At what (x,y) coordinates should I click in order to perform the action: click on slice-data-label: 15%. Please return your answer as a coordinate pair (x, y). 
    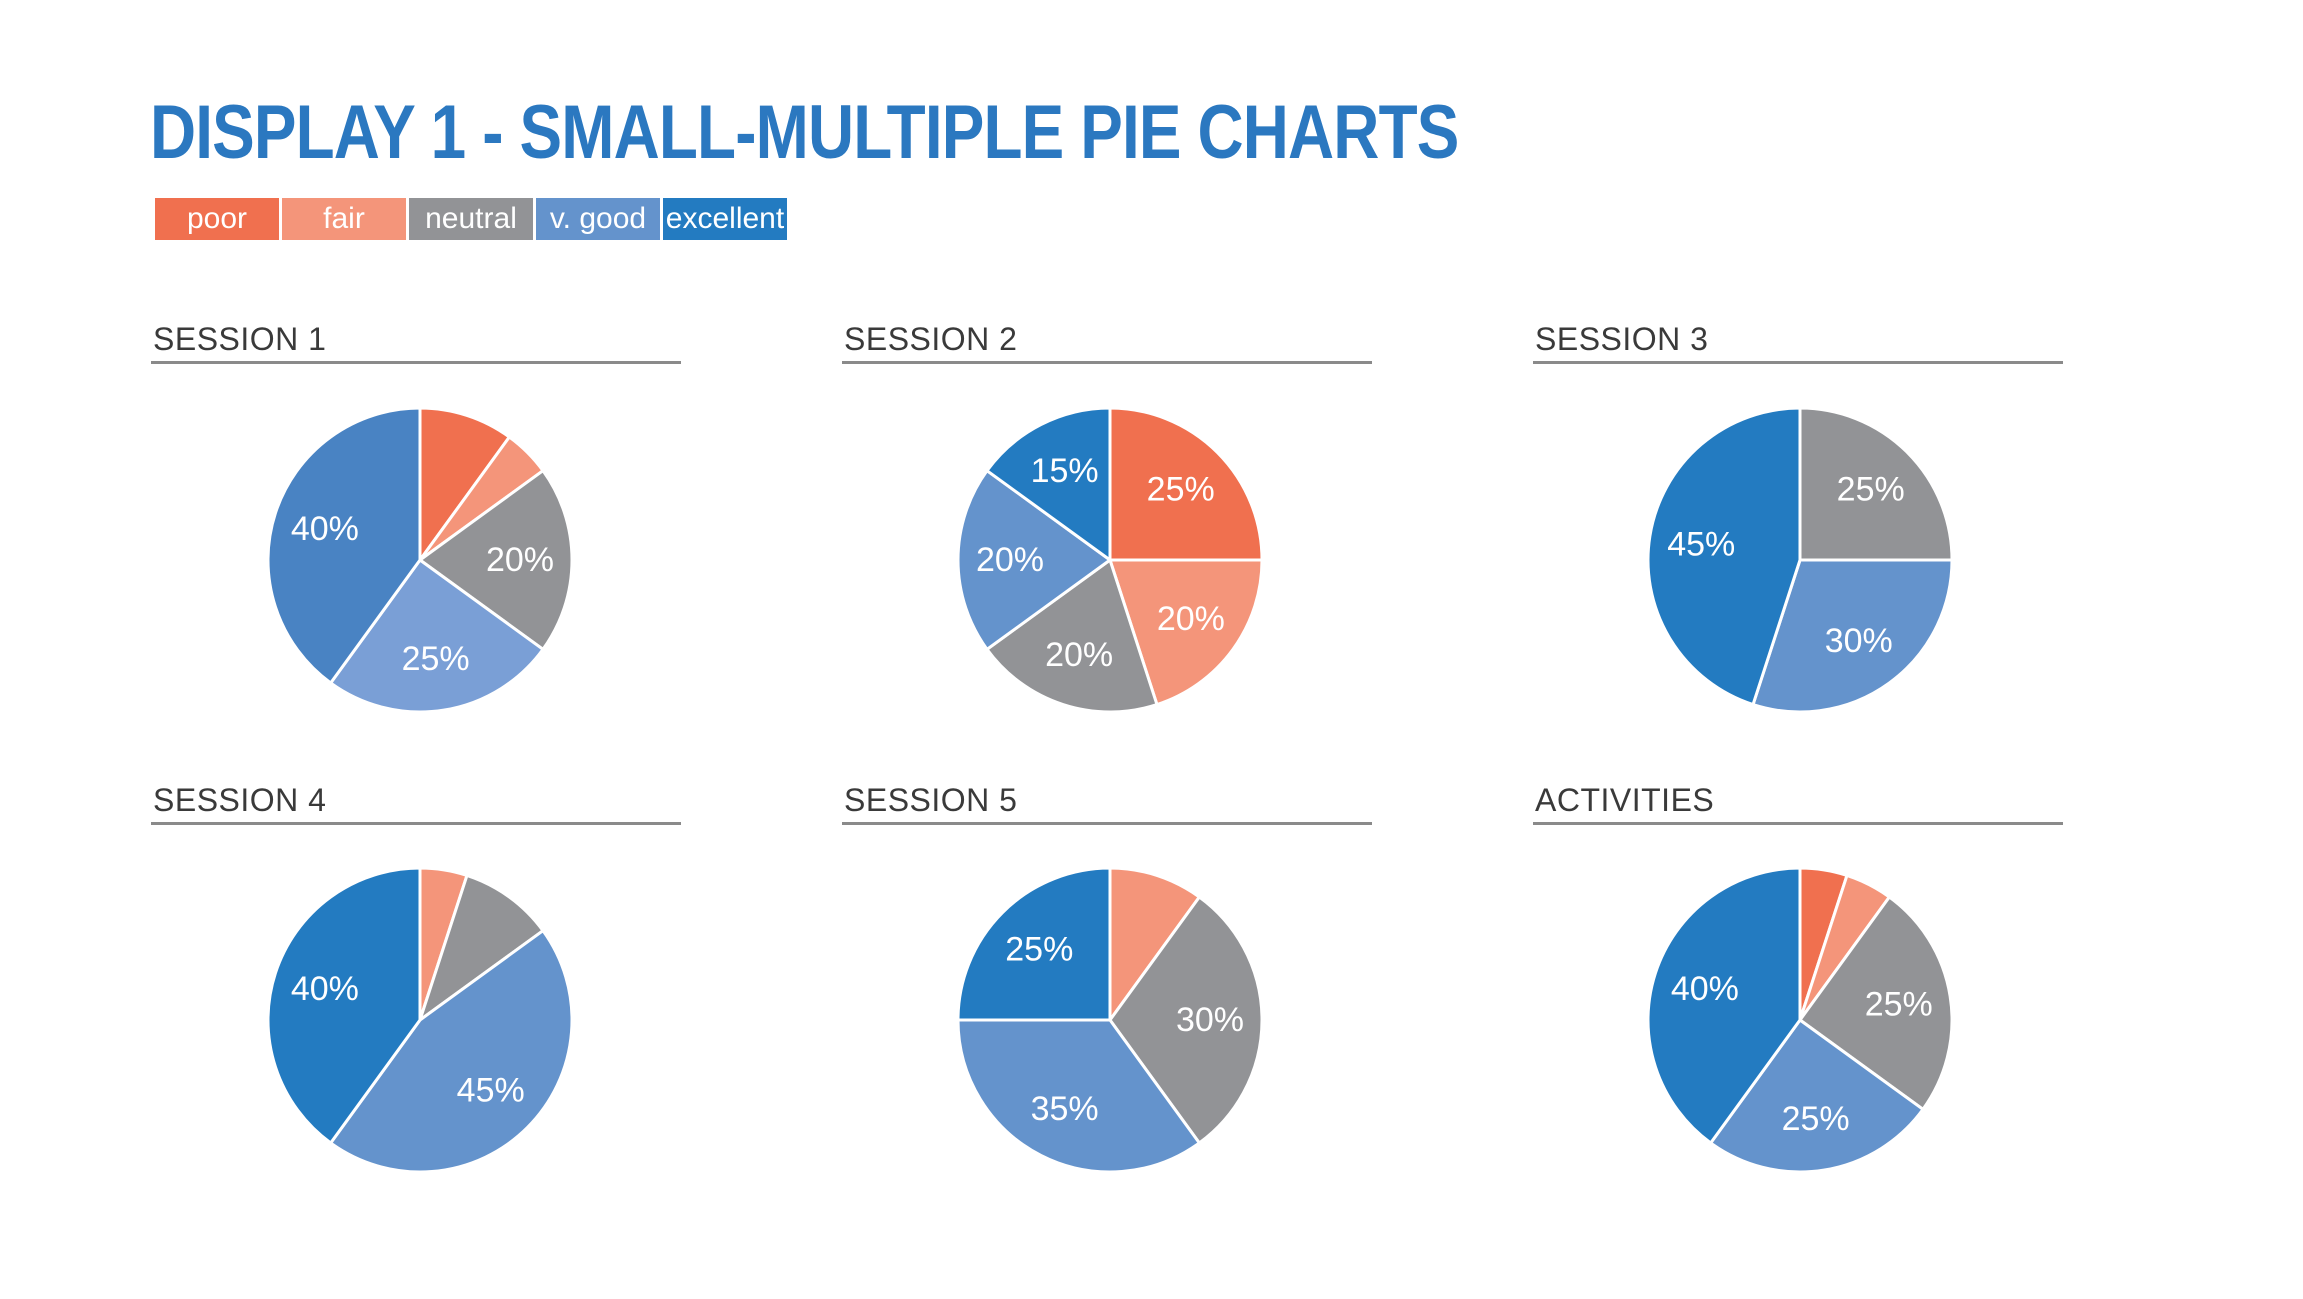
    Looking at the image, I should click on (1065, 471).